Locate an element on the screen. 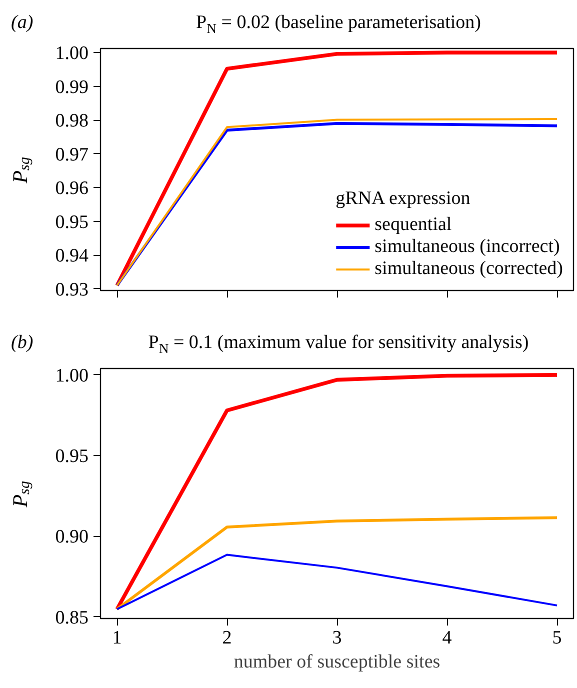 The height and width of the screenshot is (688, 577). chart-title: P$_{N}$ = 0.02 (baseline parameterisation) is located at coordinates (338, 24).